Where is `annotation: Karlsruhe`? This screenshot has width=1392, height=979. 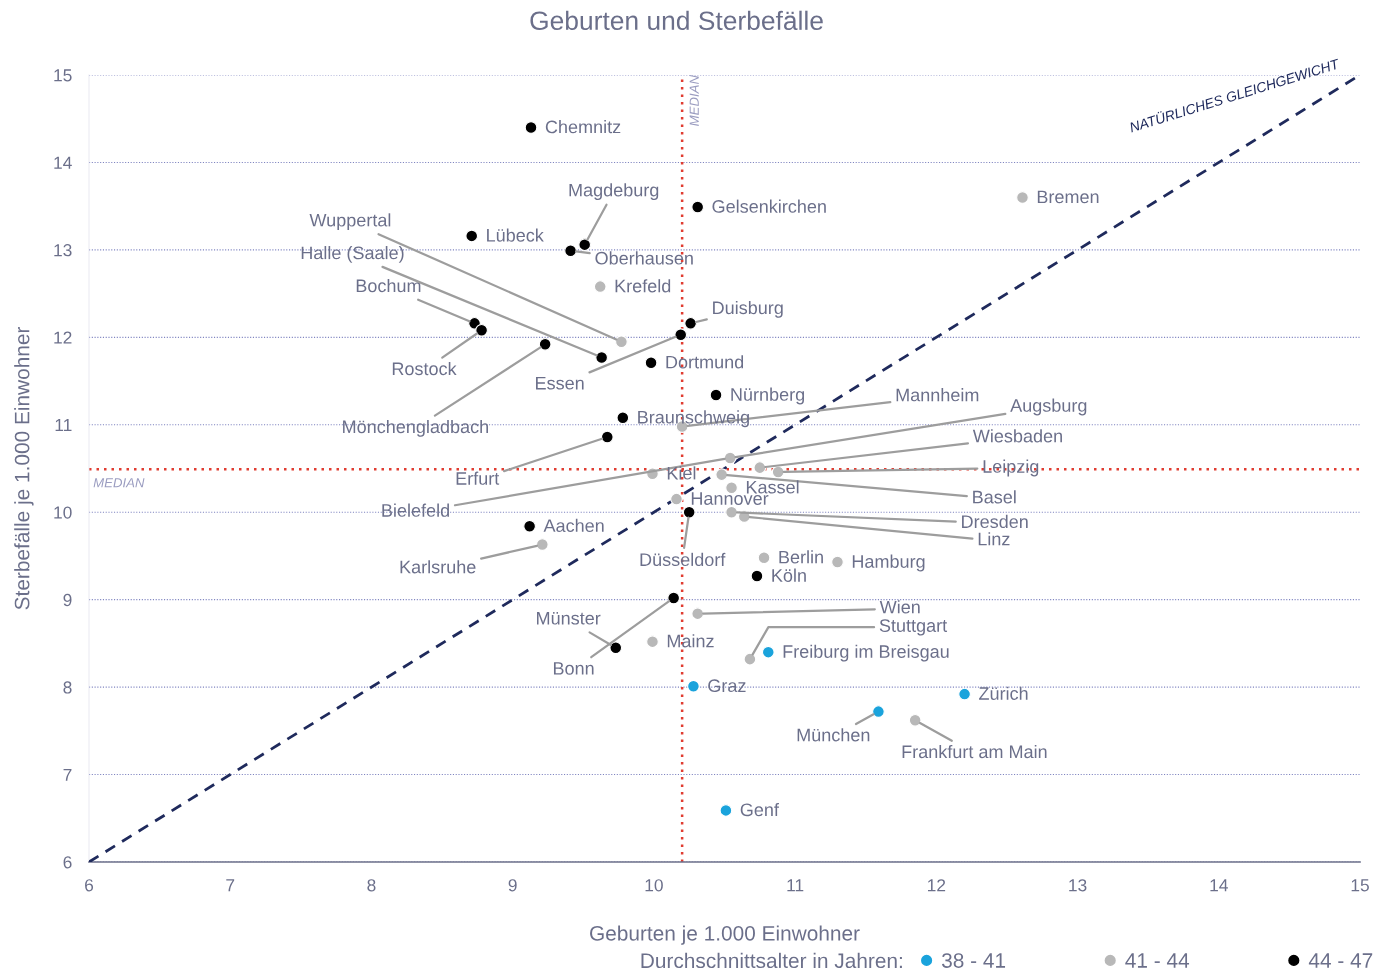 annotation: Karlsruhe is located at coordinates (438, 567).